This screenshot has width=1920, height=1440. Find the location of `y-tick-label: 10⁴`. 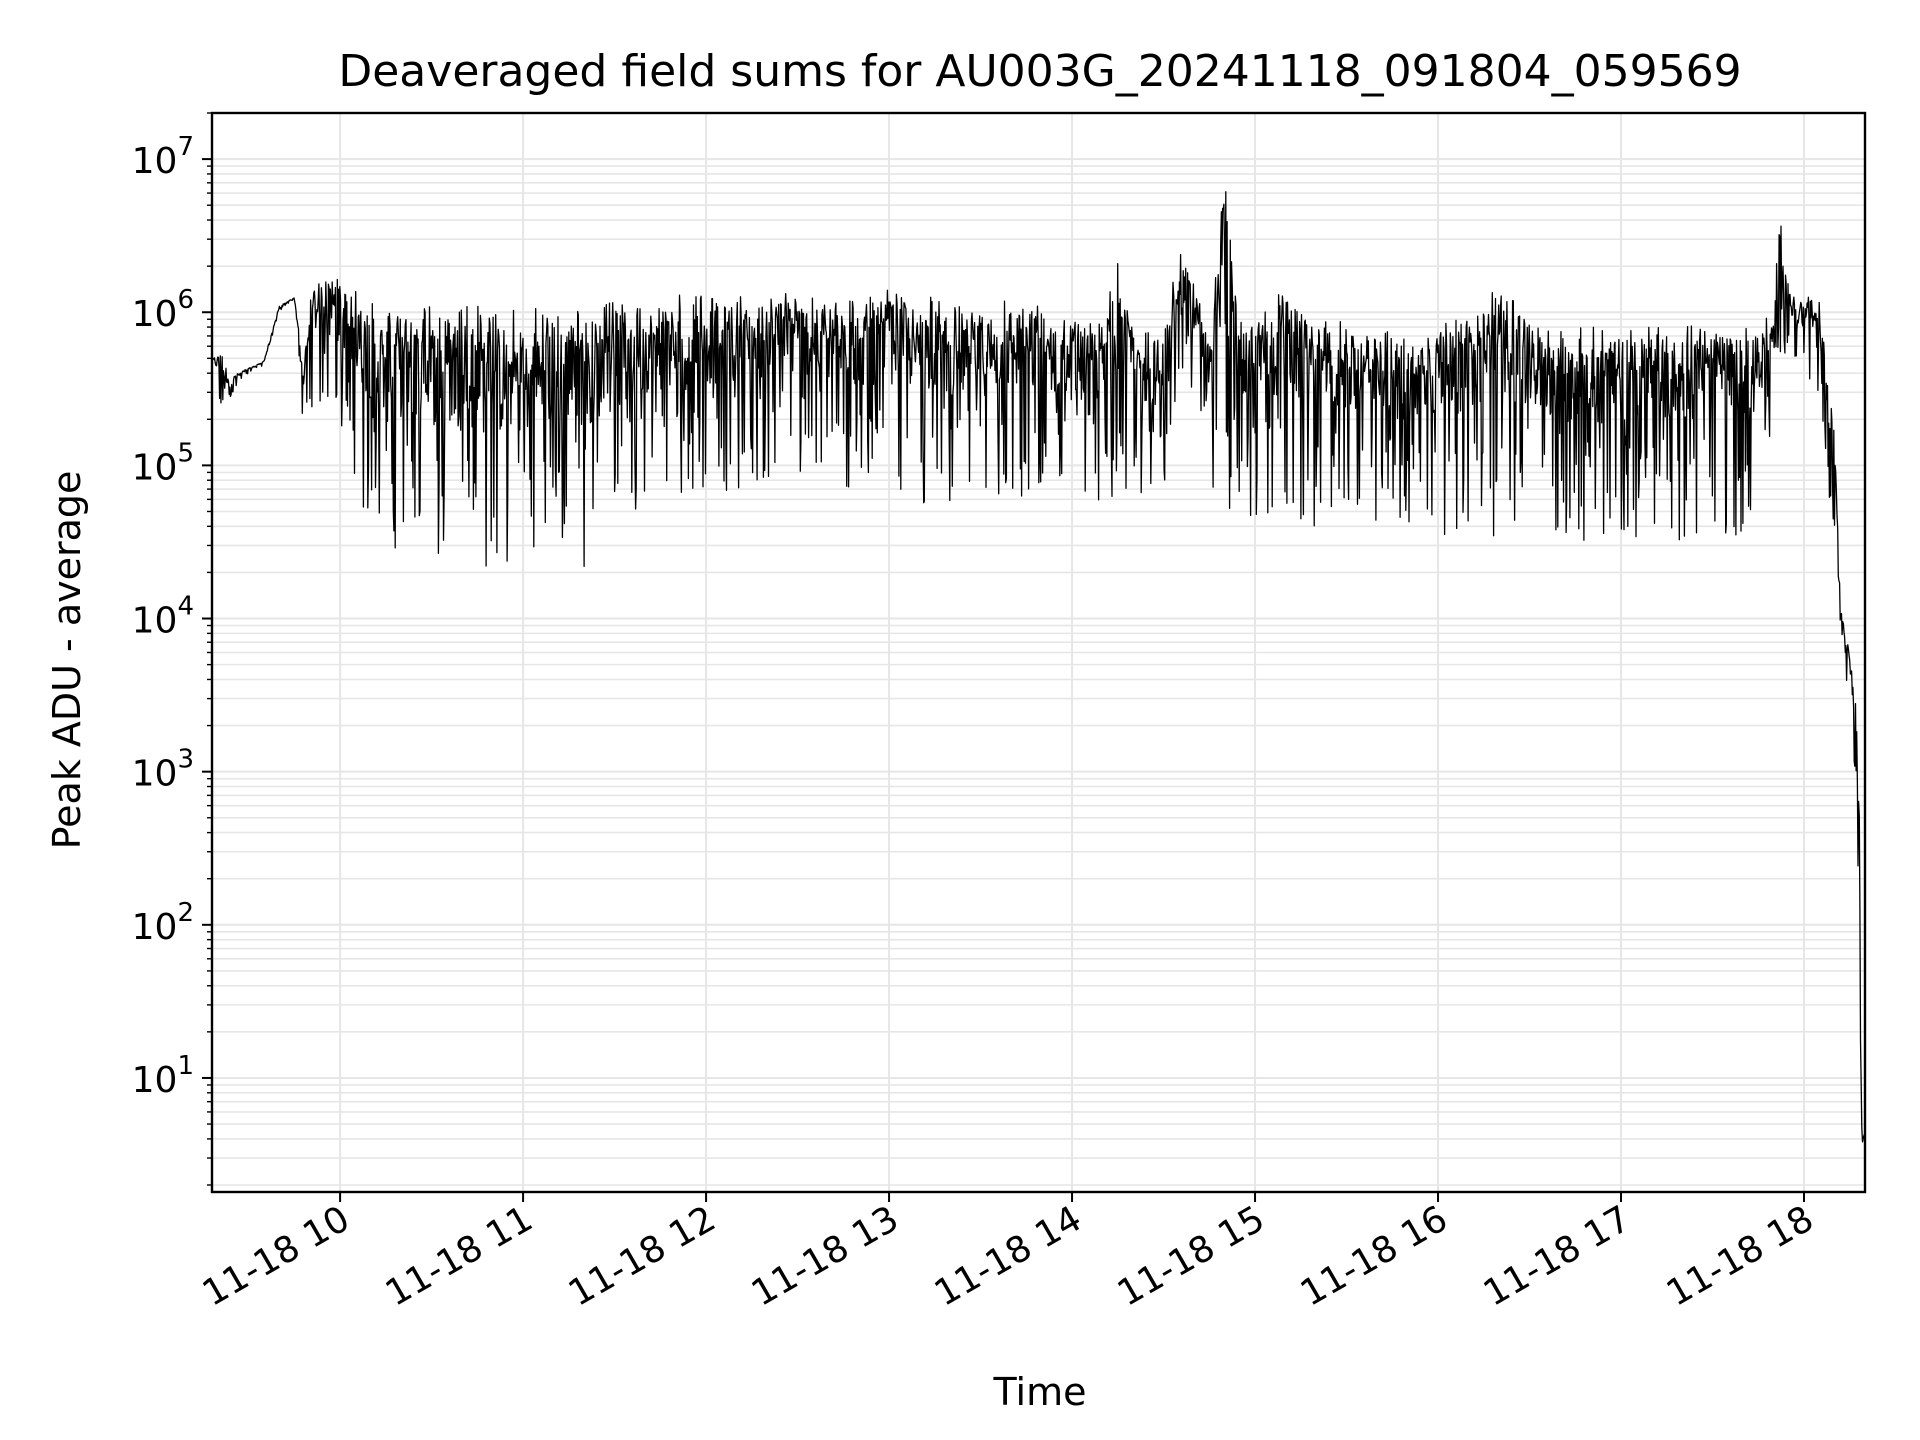

y-tick-label: 10⁴ is located at coordinates (163, 617).